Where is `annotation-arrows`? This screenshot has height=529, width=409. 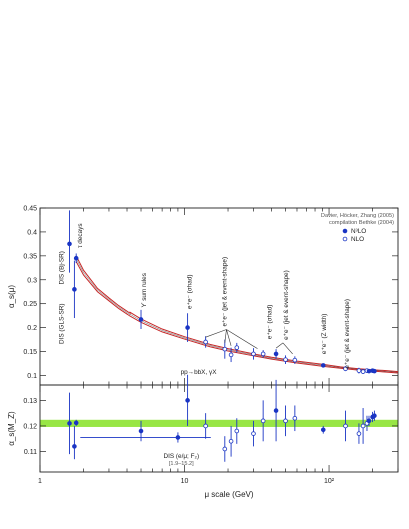
annotation-arrows is located at coordinates (249, 342).